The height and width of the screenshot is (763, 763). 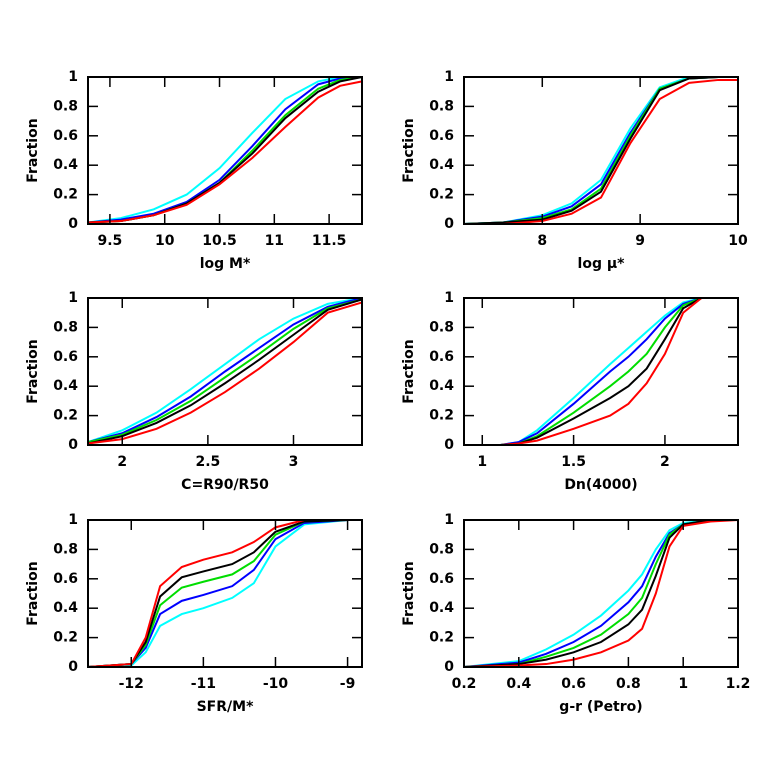 What do you see at coordinates (294, 462) in the screenshot?
I see `x-tick-label: 3` at bounding box center [294, 462].